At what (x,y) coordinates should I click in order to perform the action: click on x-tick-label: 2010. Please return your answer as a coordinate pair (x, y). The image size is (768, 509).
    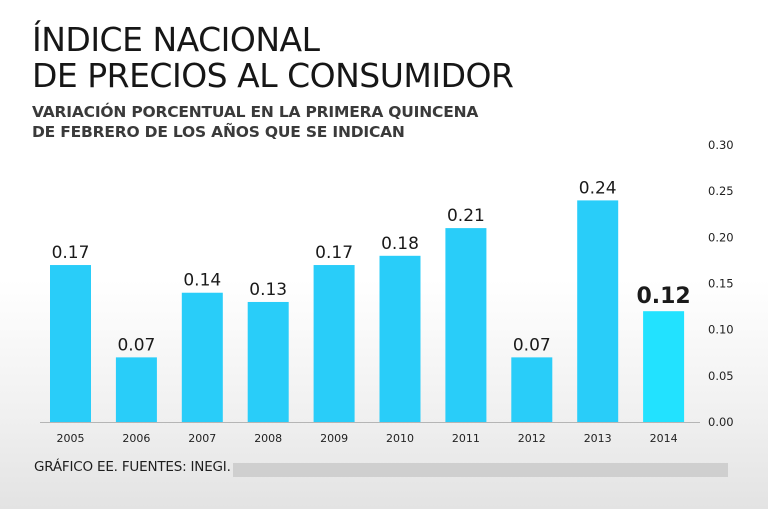
    Looking at the image, I should click on (400, 438).